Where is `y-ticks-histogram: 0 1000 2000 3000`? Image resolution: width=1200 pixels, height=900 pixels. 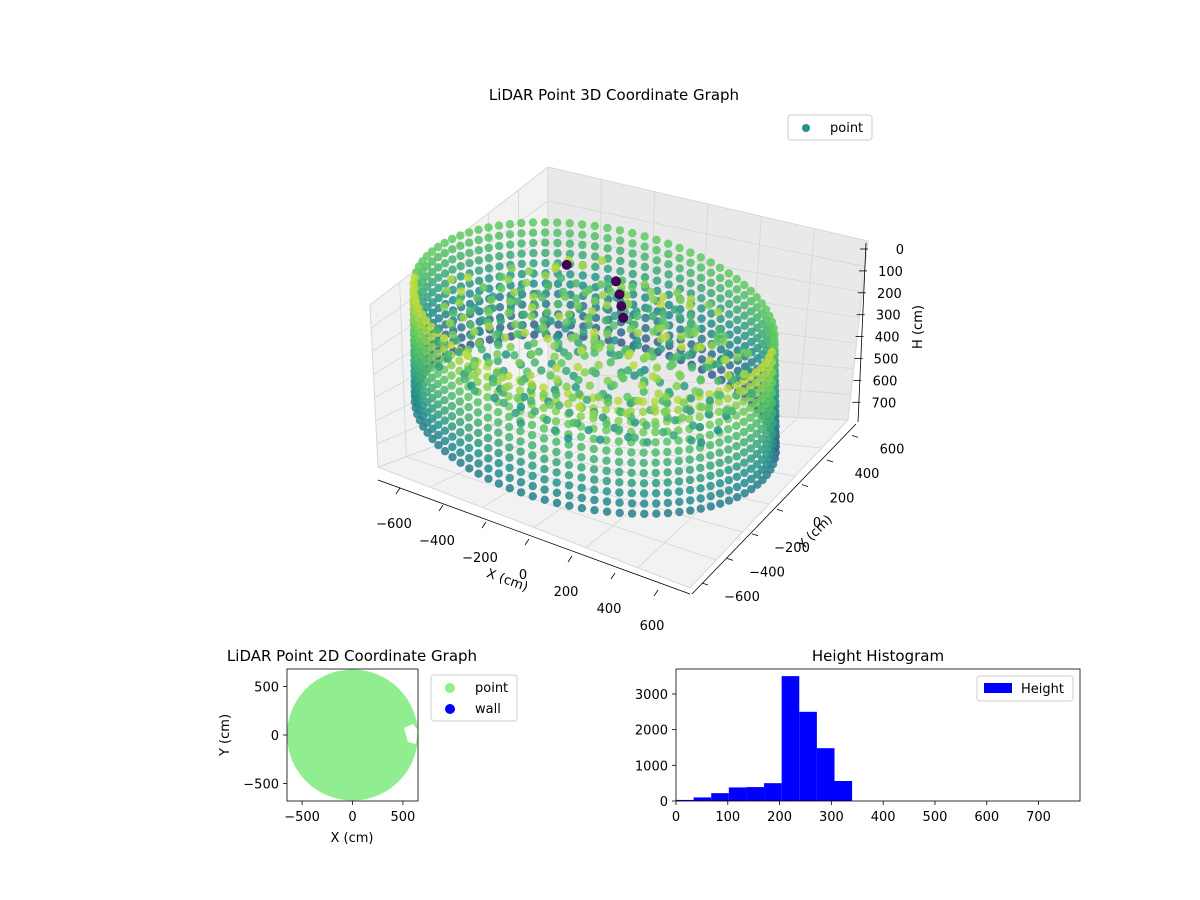
y-ticks-histogram: 0 1000 2000 3000 is located at coordinates (655, 749).